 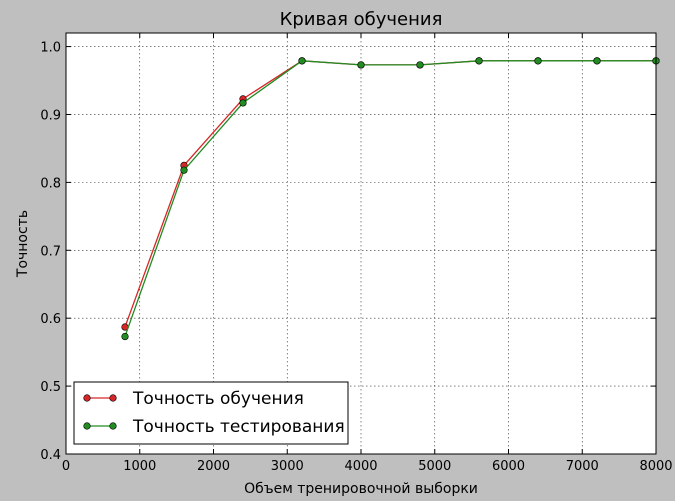 I want to click on y-tick-label: 1.0, so click(x=50, y=48).